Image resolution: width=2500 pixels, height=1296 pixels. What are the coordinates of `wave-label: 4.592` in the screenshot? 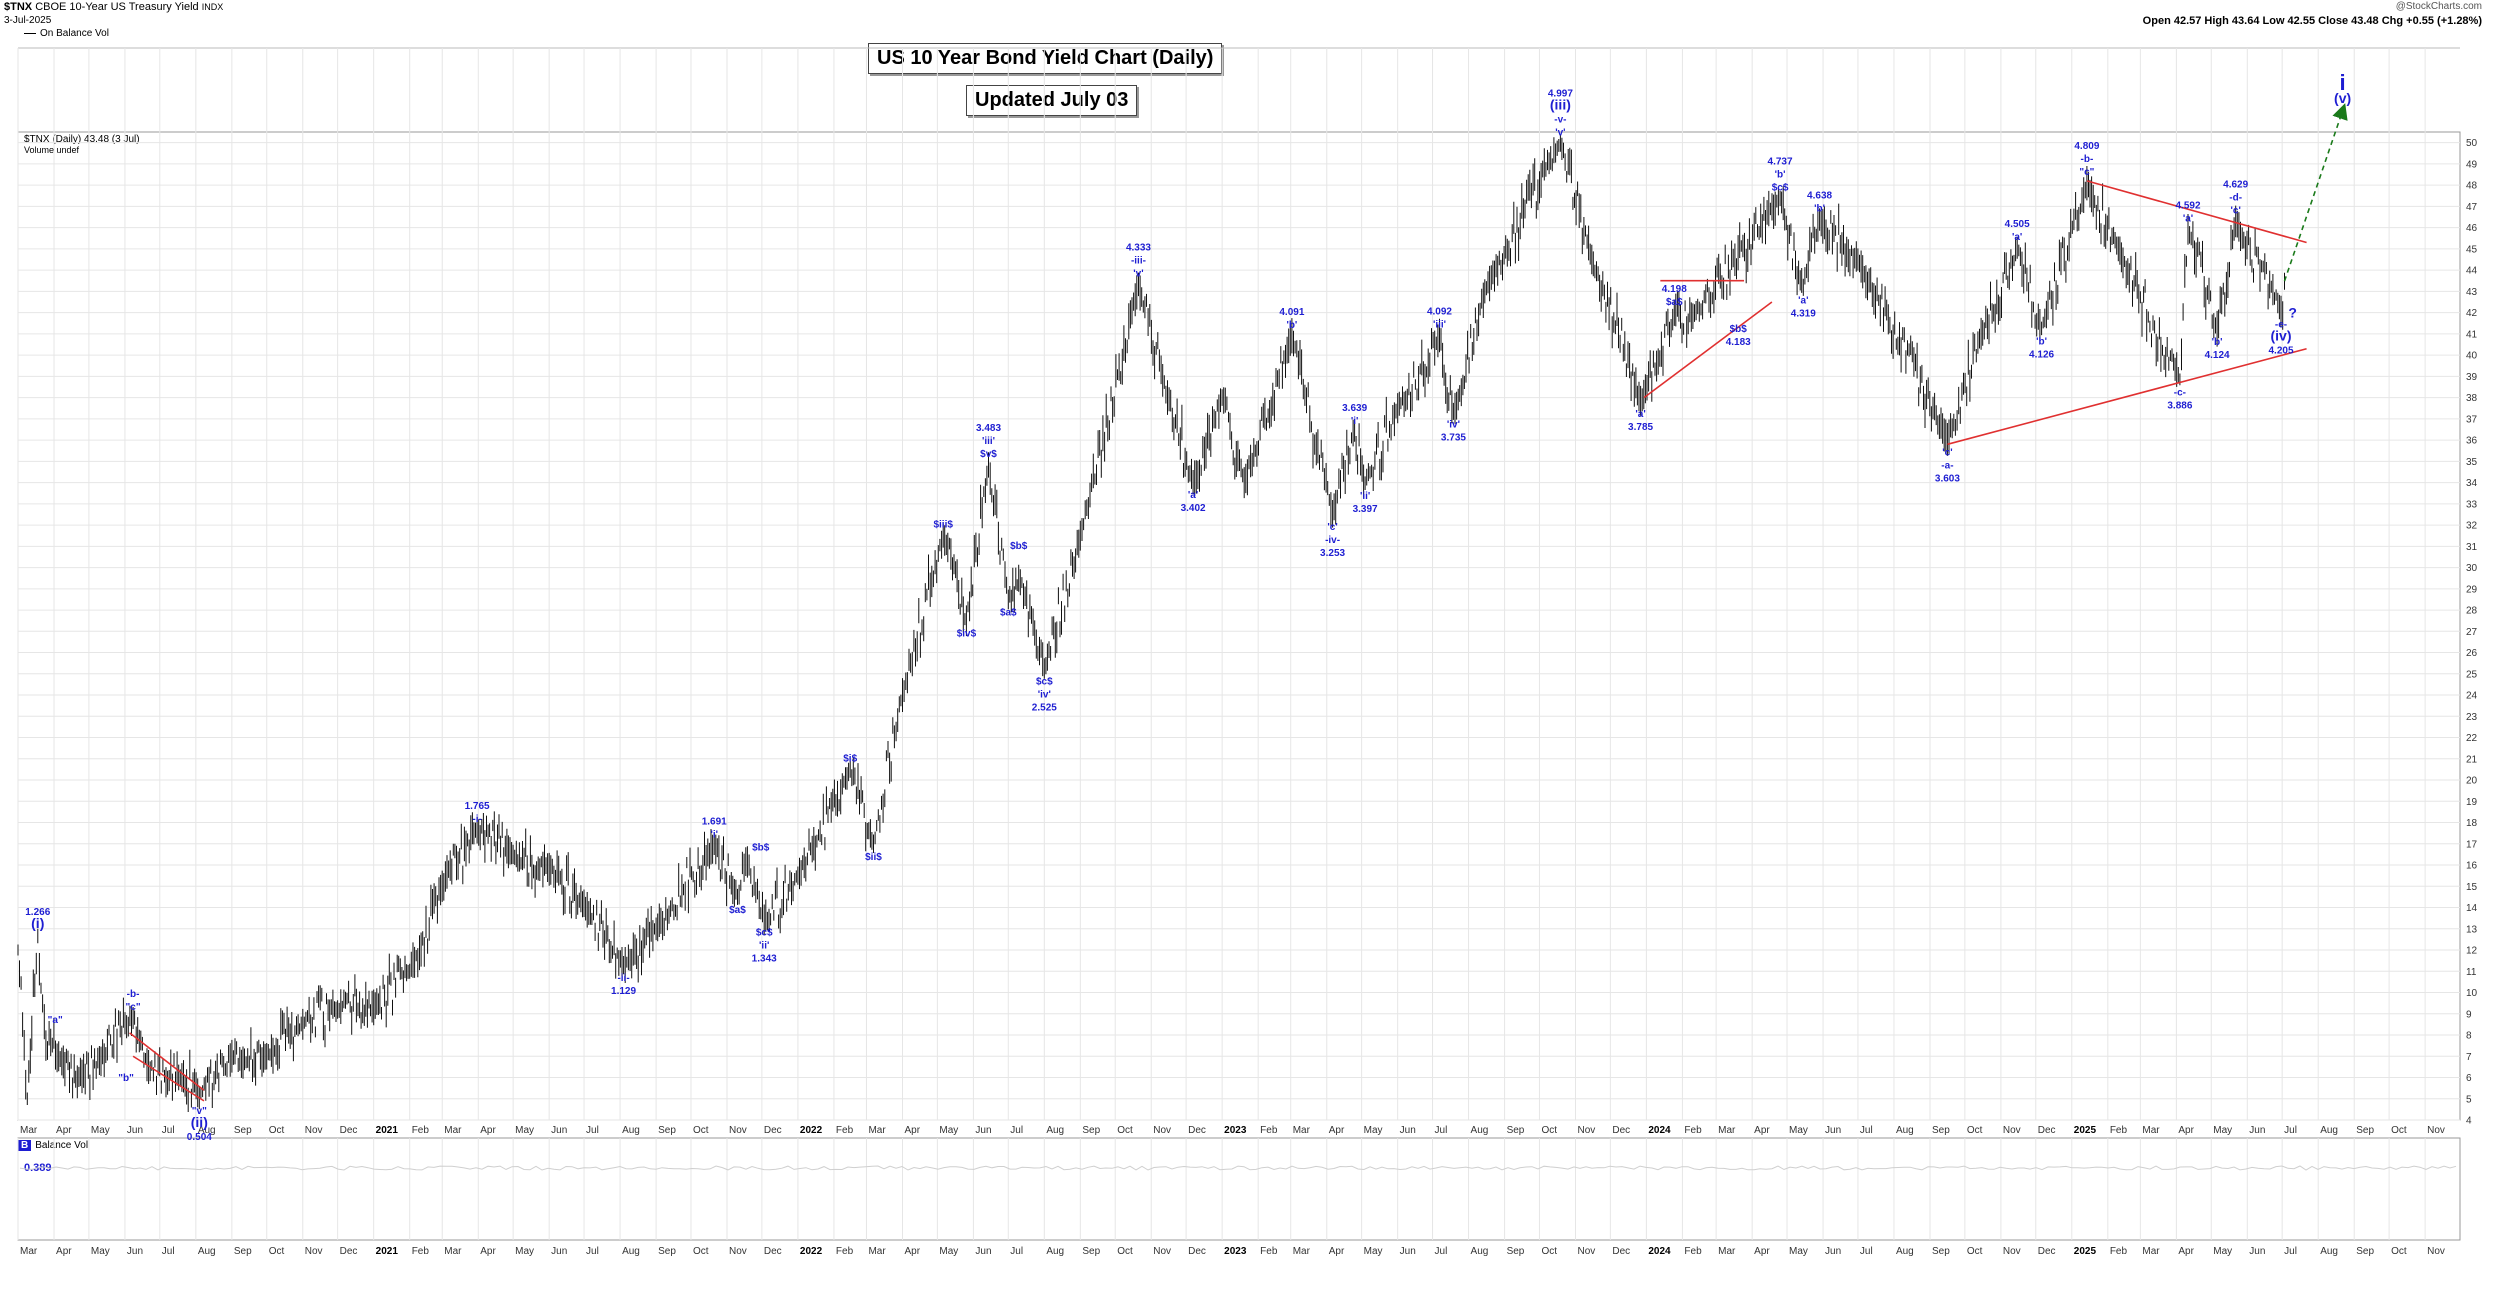 It's located at (2188, 205).